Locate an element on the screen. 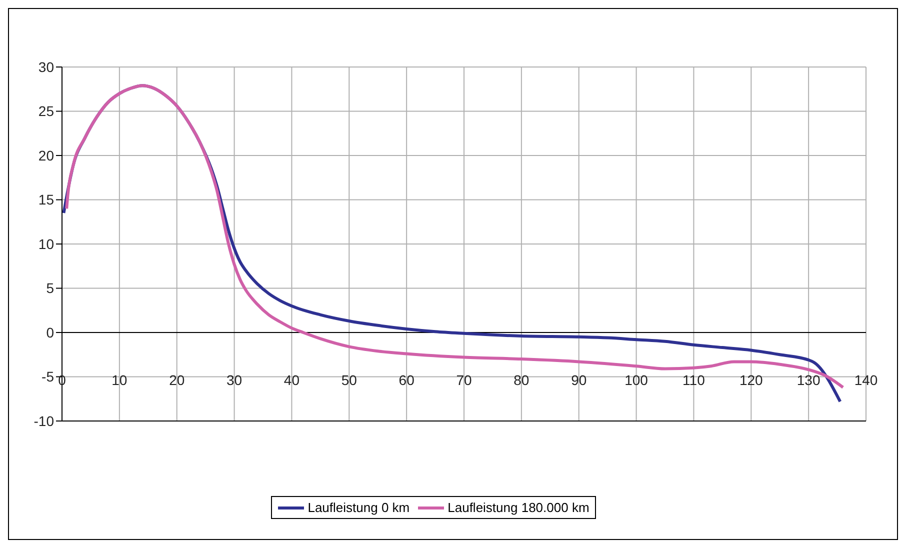 This screenshot has height=544, width=902. x-tick-label: 90 is located at coordinates (579, 380).